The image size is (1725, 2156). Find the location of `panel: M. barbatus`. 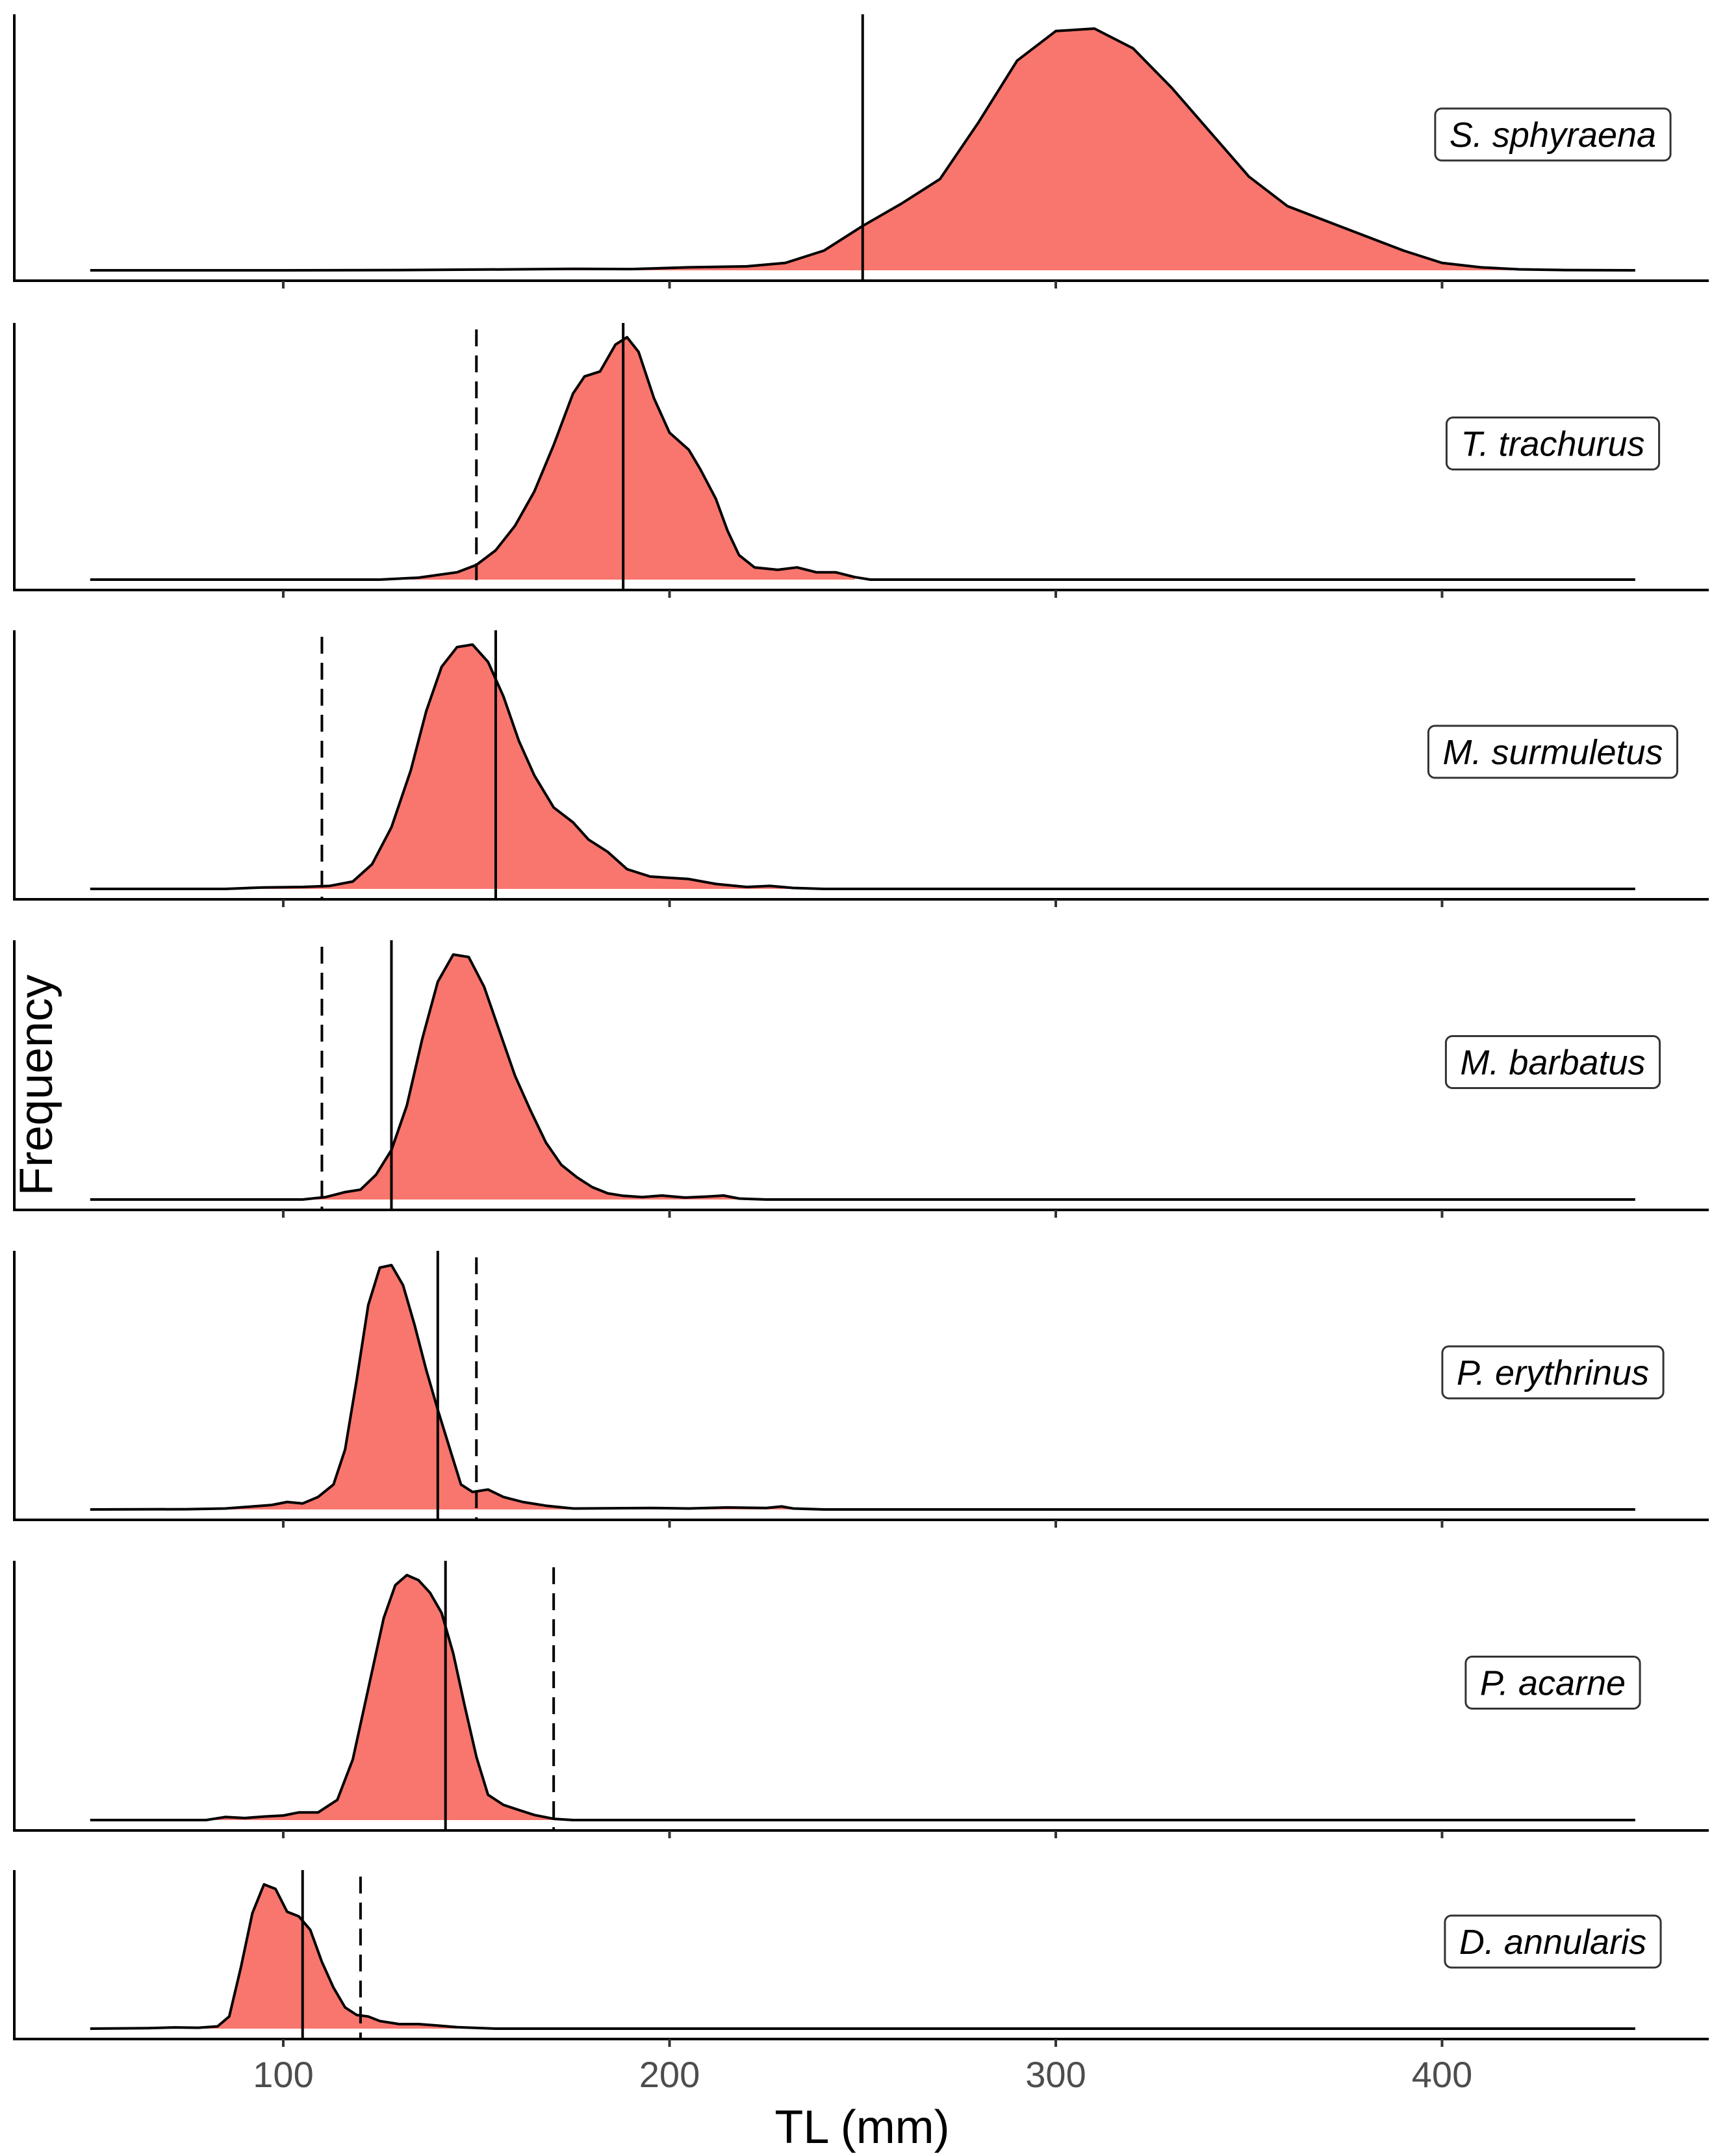

panel: M. barbatus is located at coordinates (861, 1079).